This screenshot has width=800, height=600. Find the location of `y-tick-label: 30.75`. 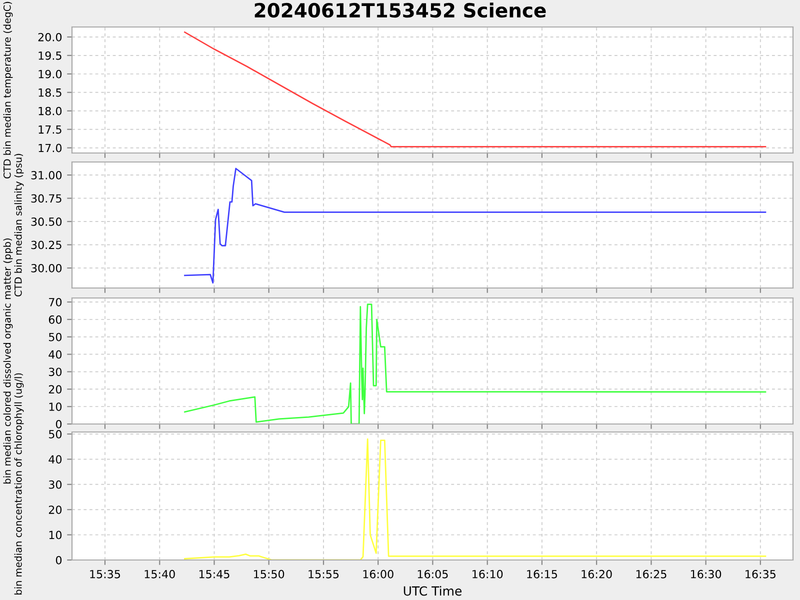

y-tick-label: 30.75 is located at coordinates (46, 198).